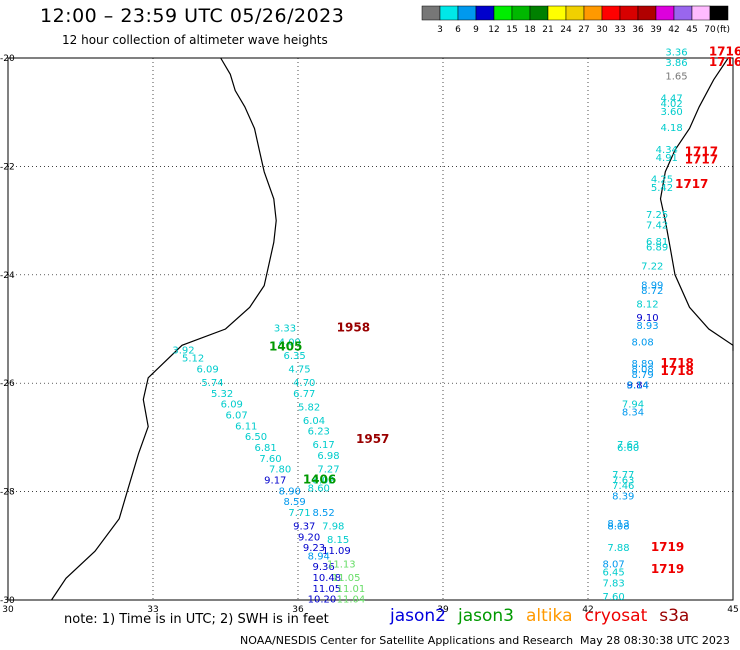 The image size is (740, 650). Describe the element at coordinates (652, 291) in the screenshot. I see `wave-height-label: 8.72` at that location.